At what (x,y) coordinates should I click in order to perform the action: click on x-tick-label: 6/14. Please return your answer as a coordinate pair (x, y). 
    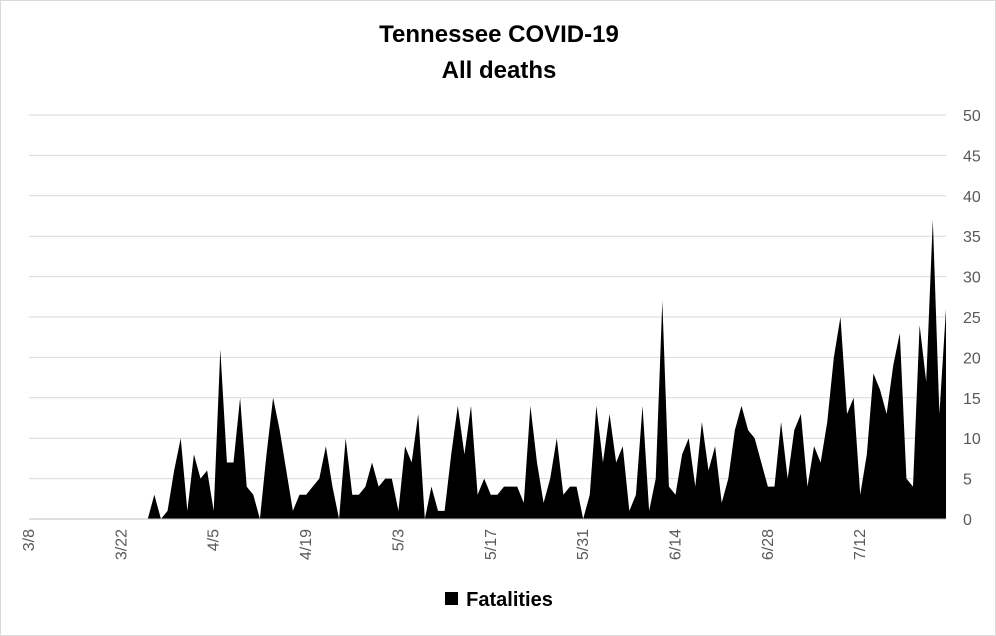
    Looking at the image, I should click on (676, 544).